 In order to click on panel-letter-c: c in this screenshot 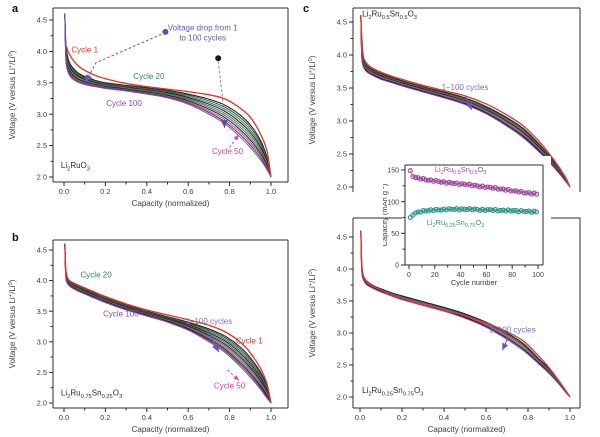, I will do `click(306, 9)`.